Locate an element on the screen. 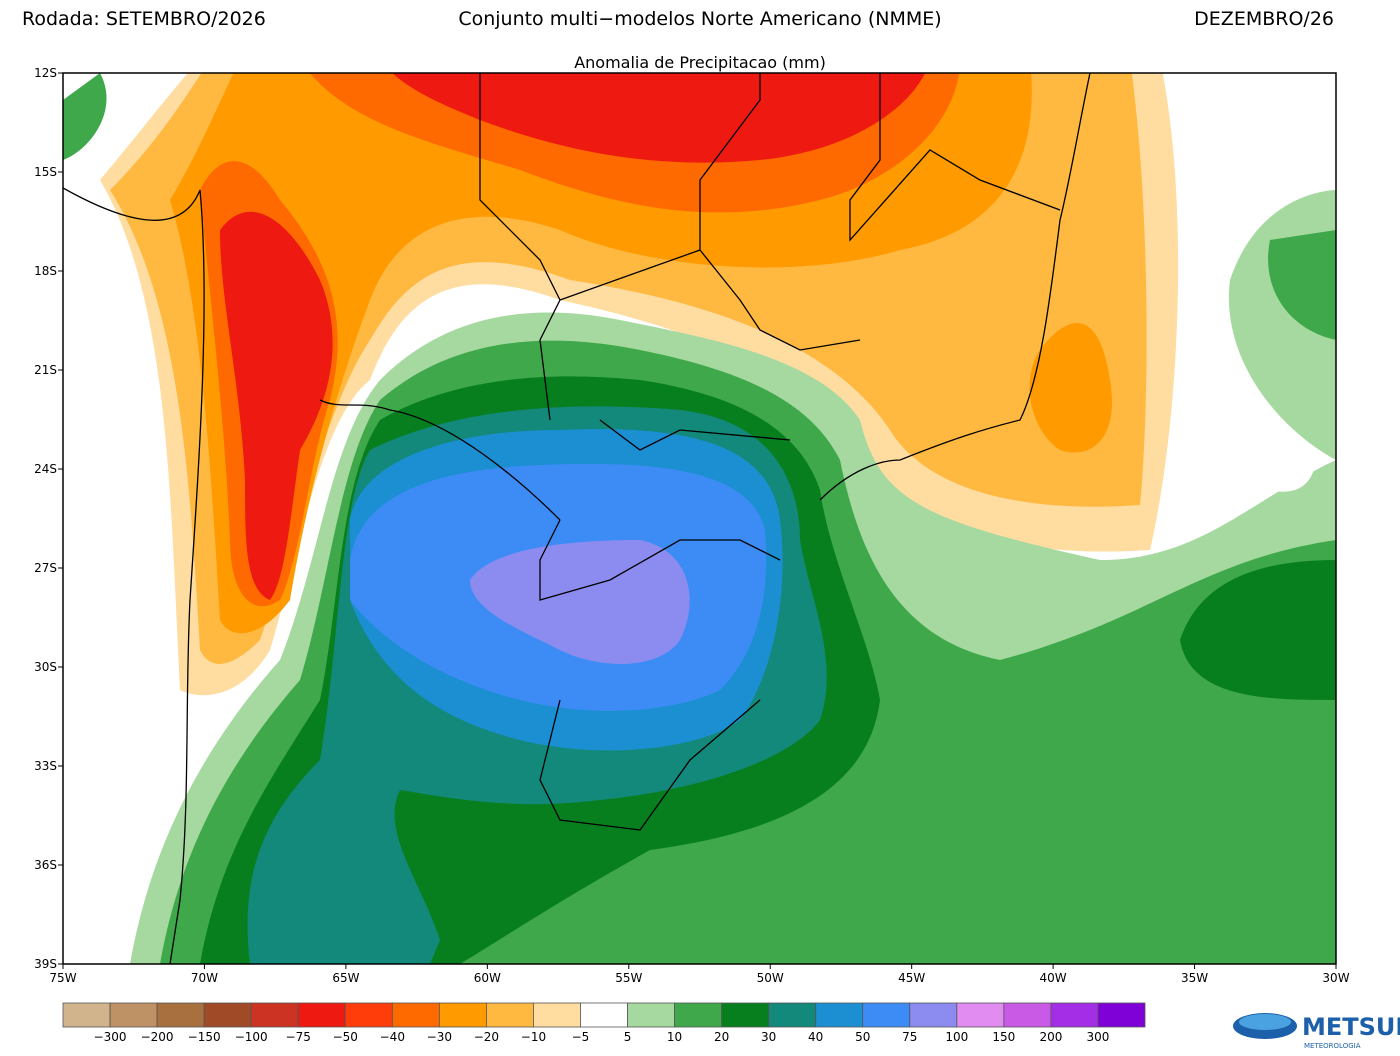 The height and width of the screenshot is (1056, 1400). legend-label: 10 is located at coordinates (674, 1037).